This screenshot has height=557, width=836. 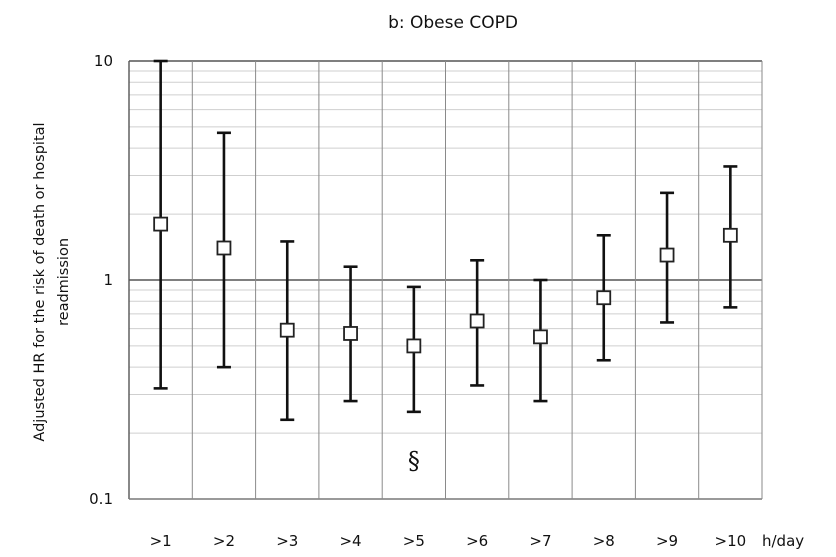 What do you see at coordinates (731, 541) in the screenshot?
I see `x-tick-label: >10` at bounding box center [731, 541].